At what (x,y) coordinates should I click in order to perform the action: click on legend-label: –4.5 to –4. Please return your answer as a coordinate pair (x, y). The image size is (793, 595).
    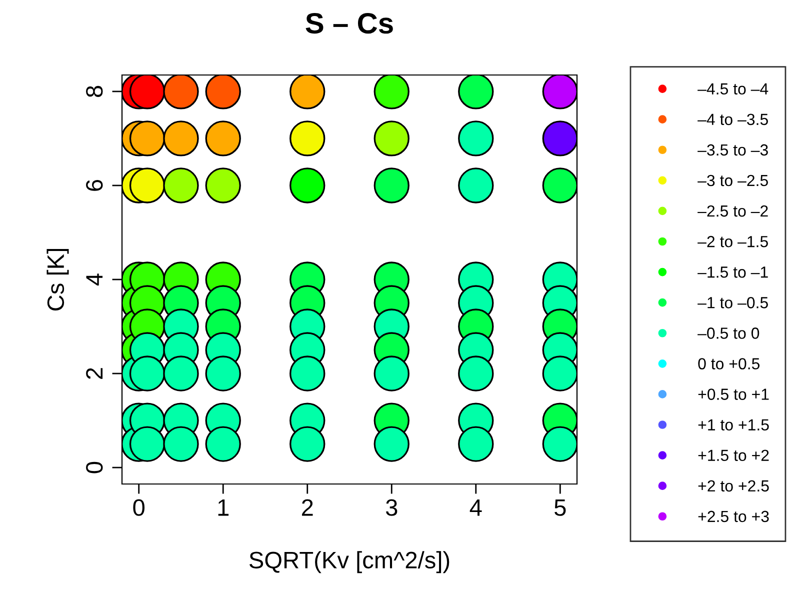
    Looking at the image, I should click on (733, 89).